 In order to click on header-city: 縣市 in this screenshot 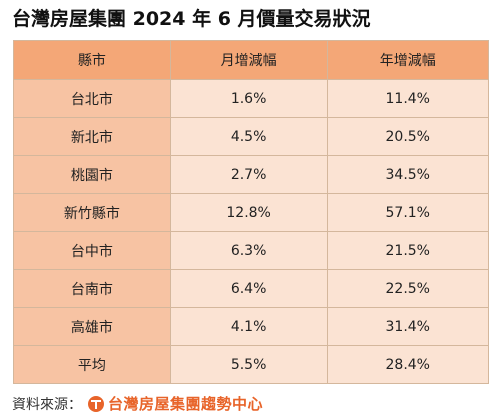, I will do `click(92, 60)`.